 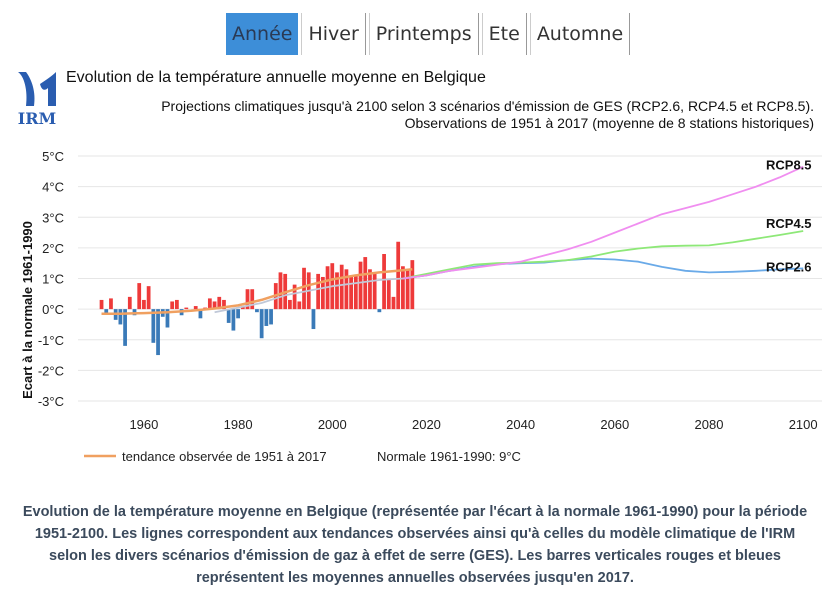 I want to click on x-tick-label: 2100, so click(x=803, y=424).